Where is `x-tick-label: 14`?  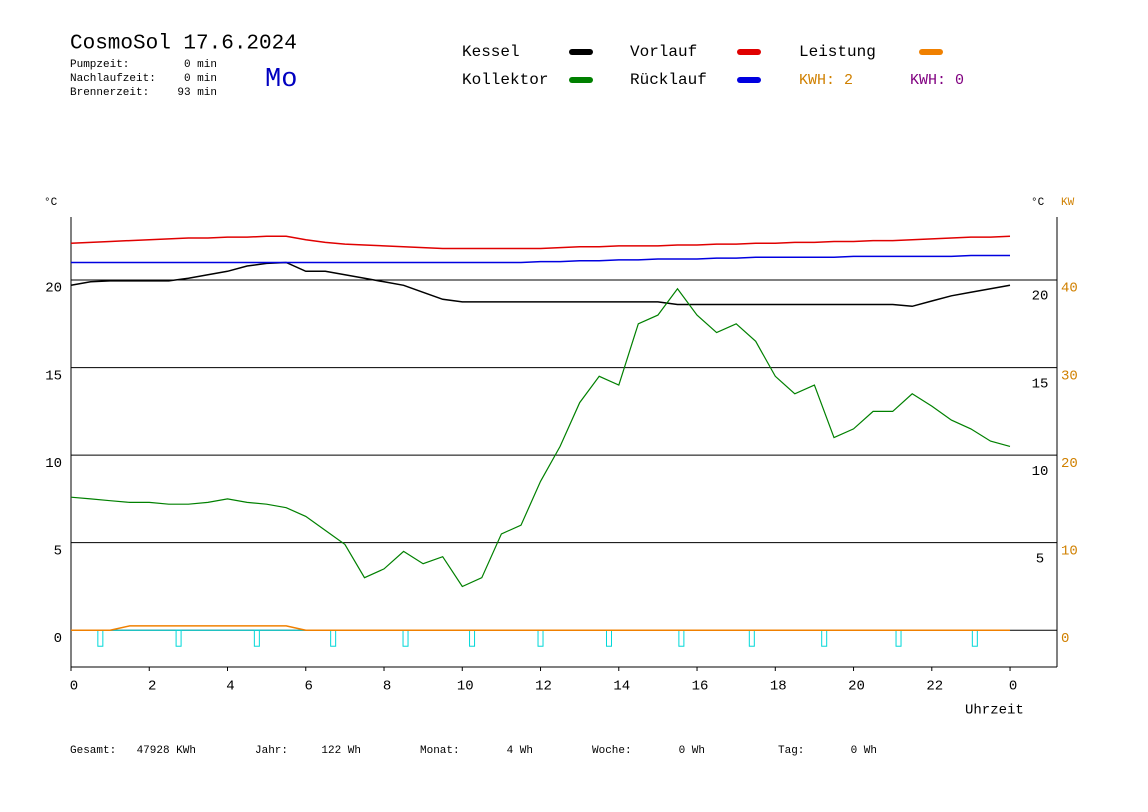
x-tick-label: 14 is located at coordinates (621, 687).